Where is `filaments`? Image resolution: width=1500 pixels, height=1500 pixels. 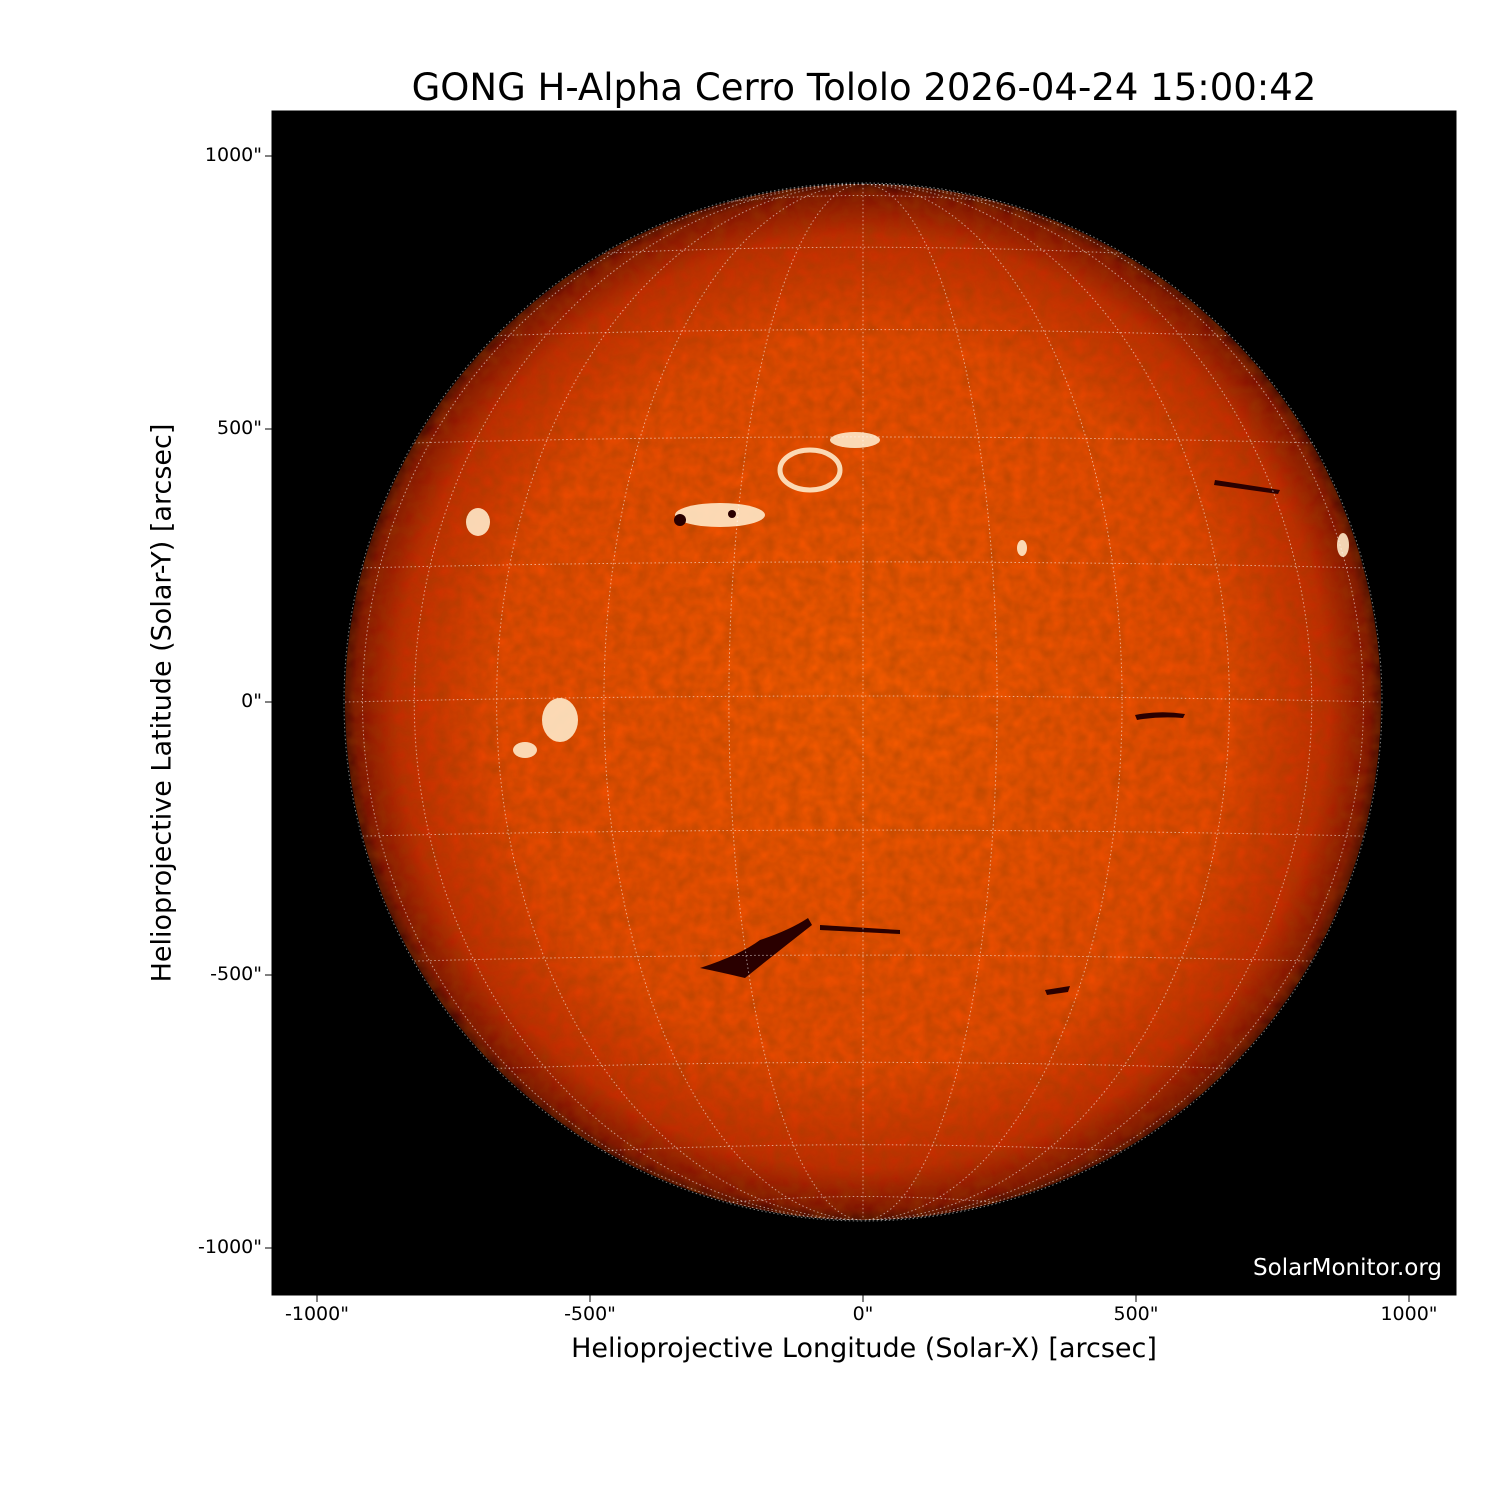
filaments is located at coordinates (977, 737).